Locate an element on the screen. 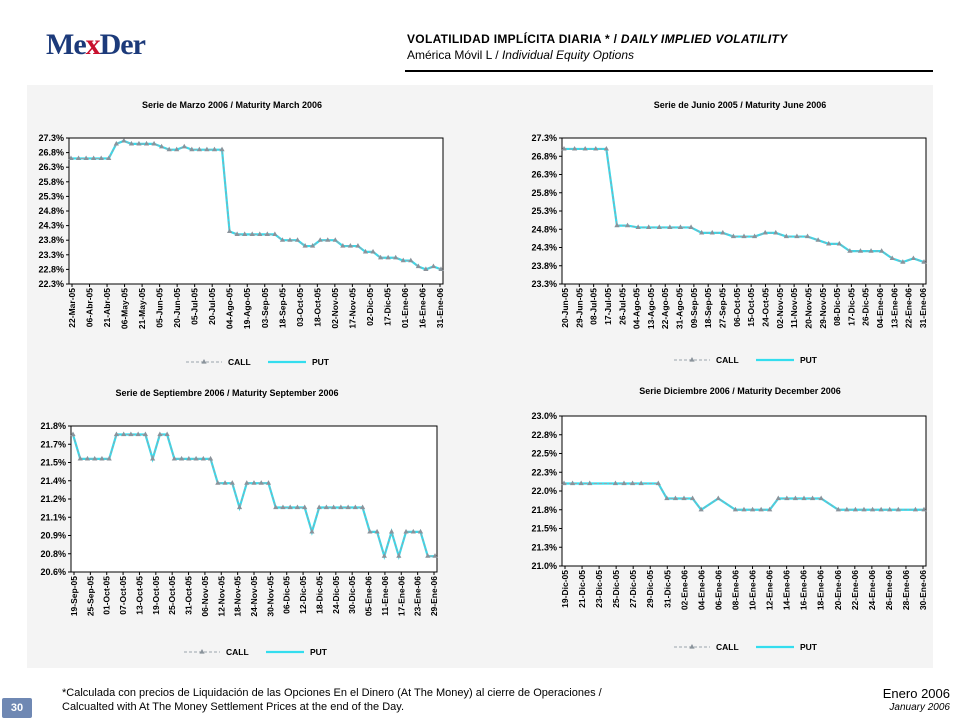  y-tick-label: 22.3% is located at coordinates (544, 472).